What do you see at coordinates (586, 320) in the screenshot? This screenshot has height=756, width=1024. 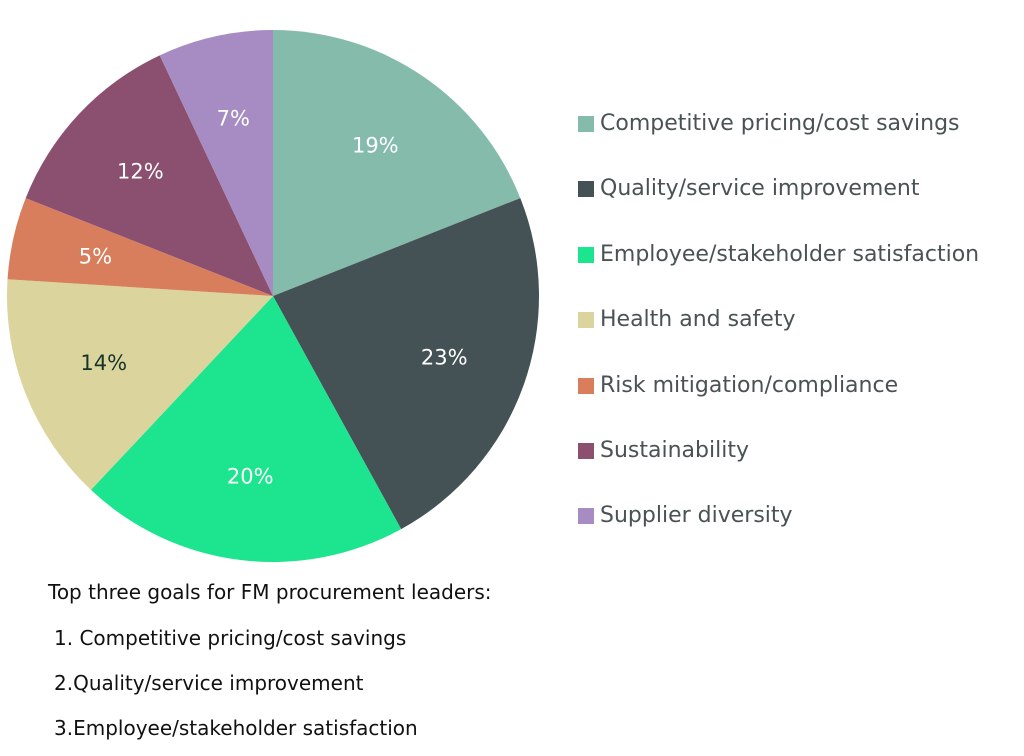 I see `legend-swatch-health-safety` at bounding box center [586, 320].